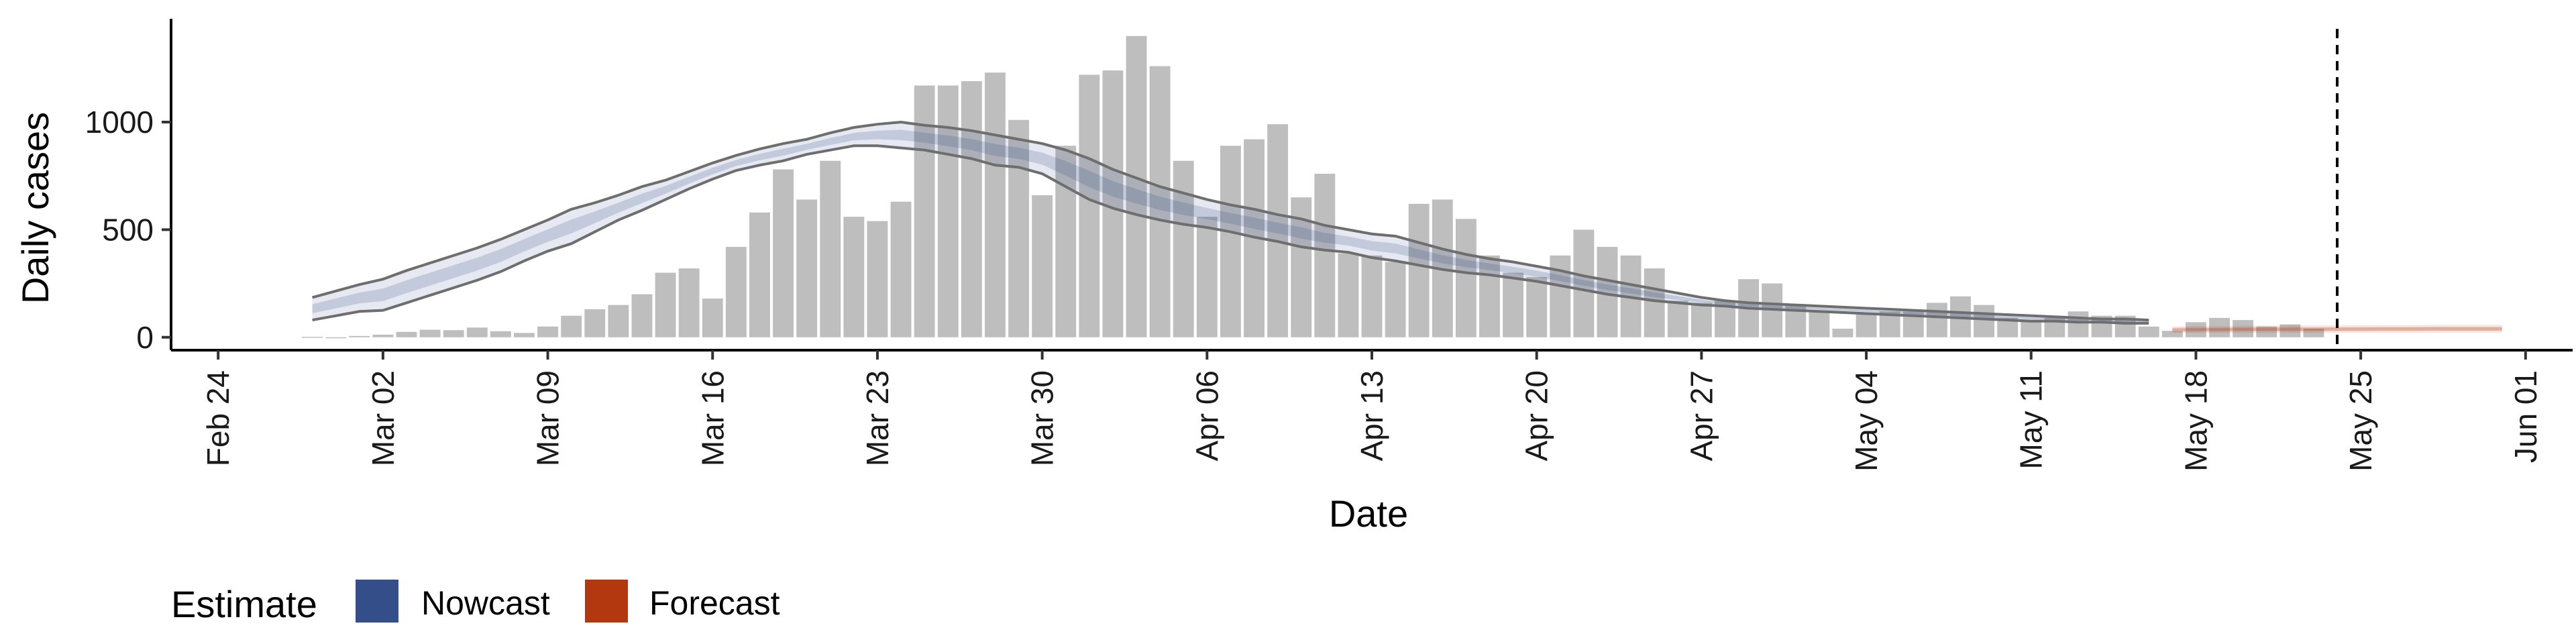 The width and height of the screenshot is (2576, 644). Describe the element at coordinates (712, 418) in the screenshot. I see `x-tick-label: Mar 16` at that location.